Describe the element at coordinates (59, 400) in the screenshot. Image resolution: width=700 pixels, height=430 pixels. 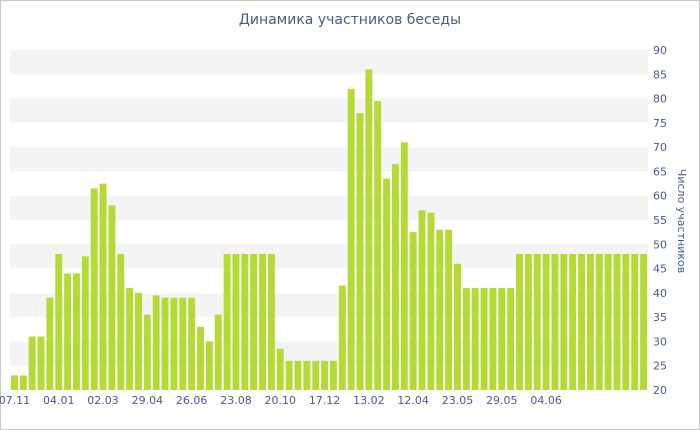
I see `x-tick-label: 04.01` at that location.